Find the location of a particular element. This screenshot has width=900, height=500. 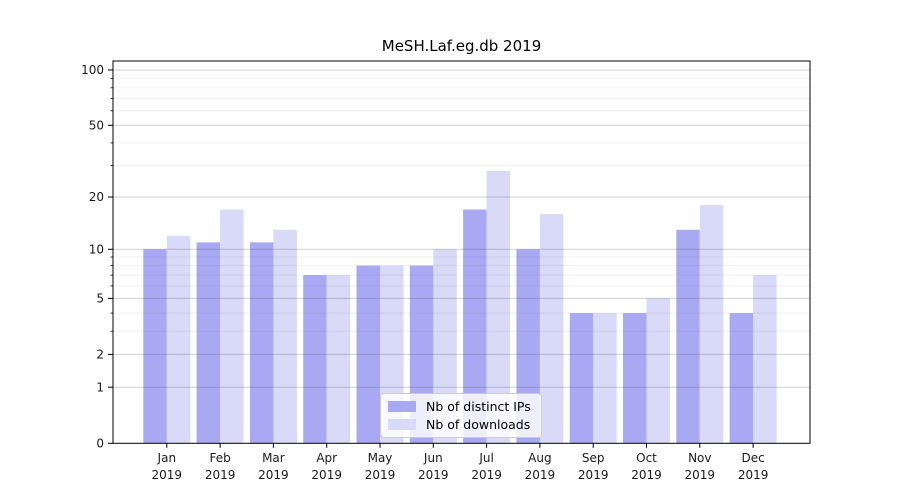

legend-item-downloads: Nb of downloads is located at coordinates (459, 424).